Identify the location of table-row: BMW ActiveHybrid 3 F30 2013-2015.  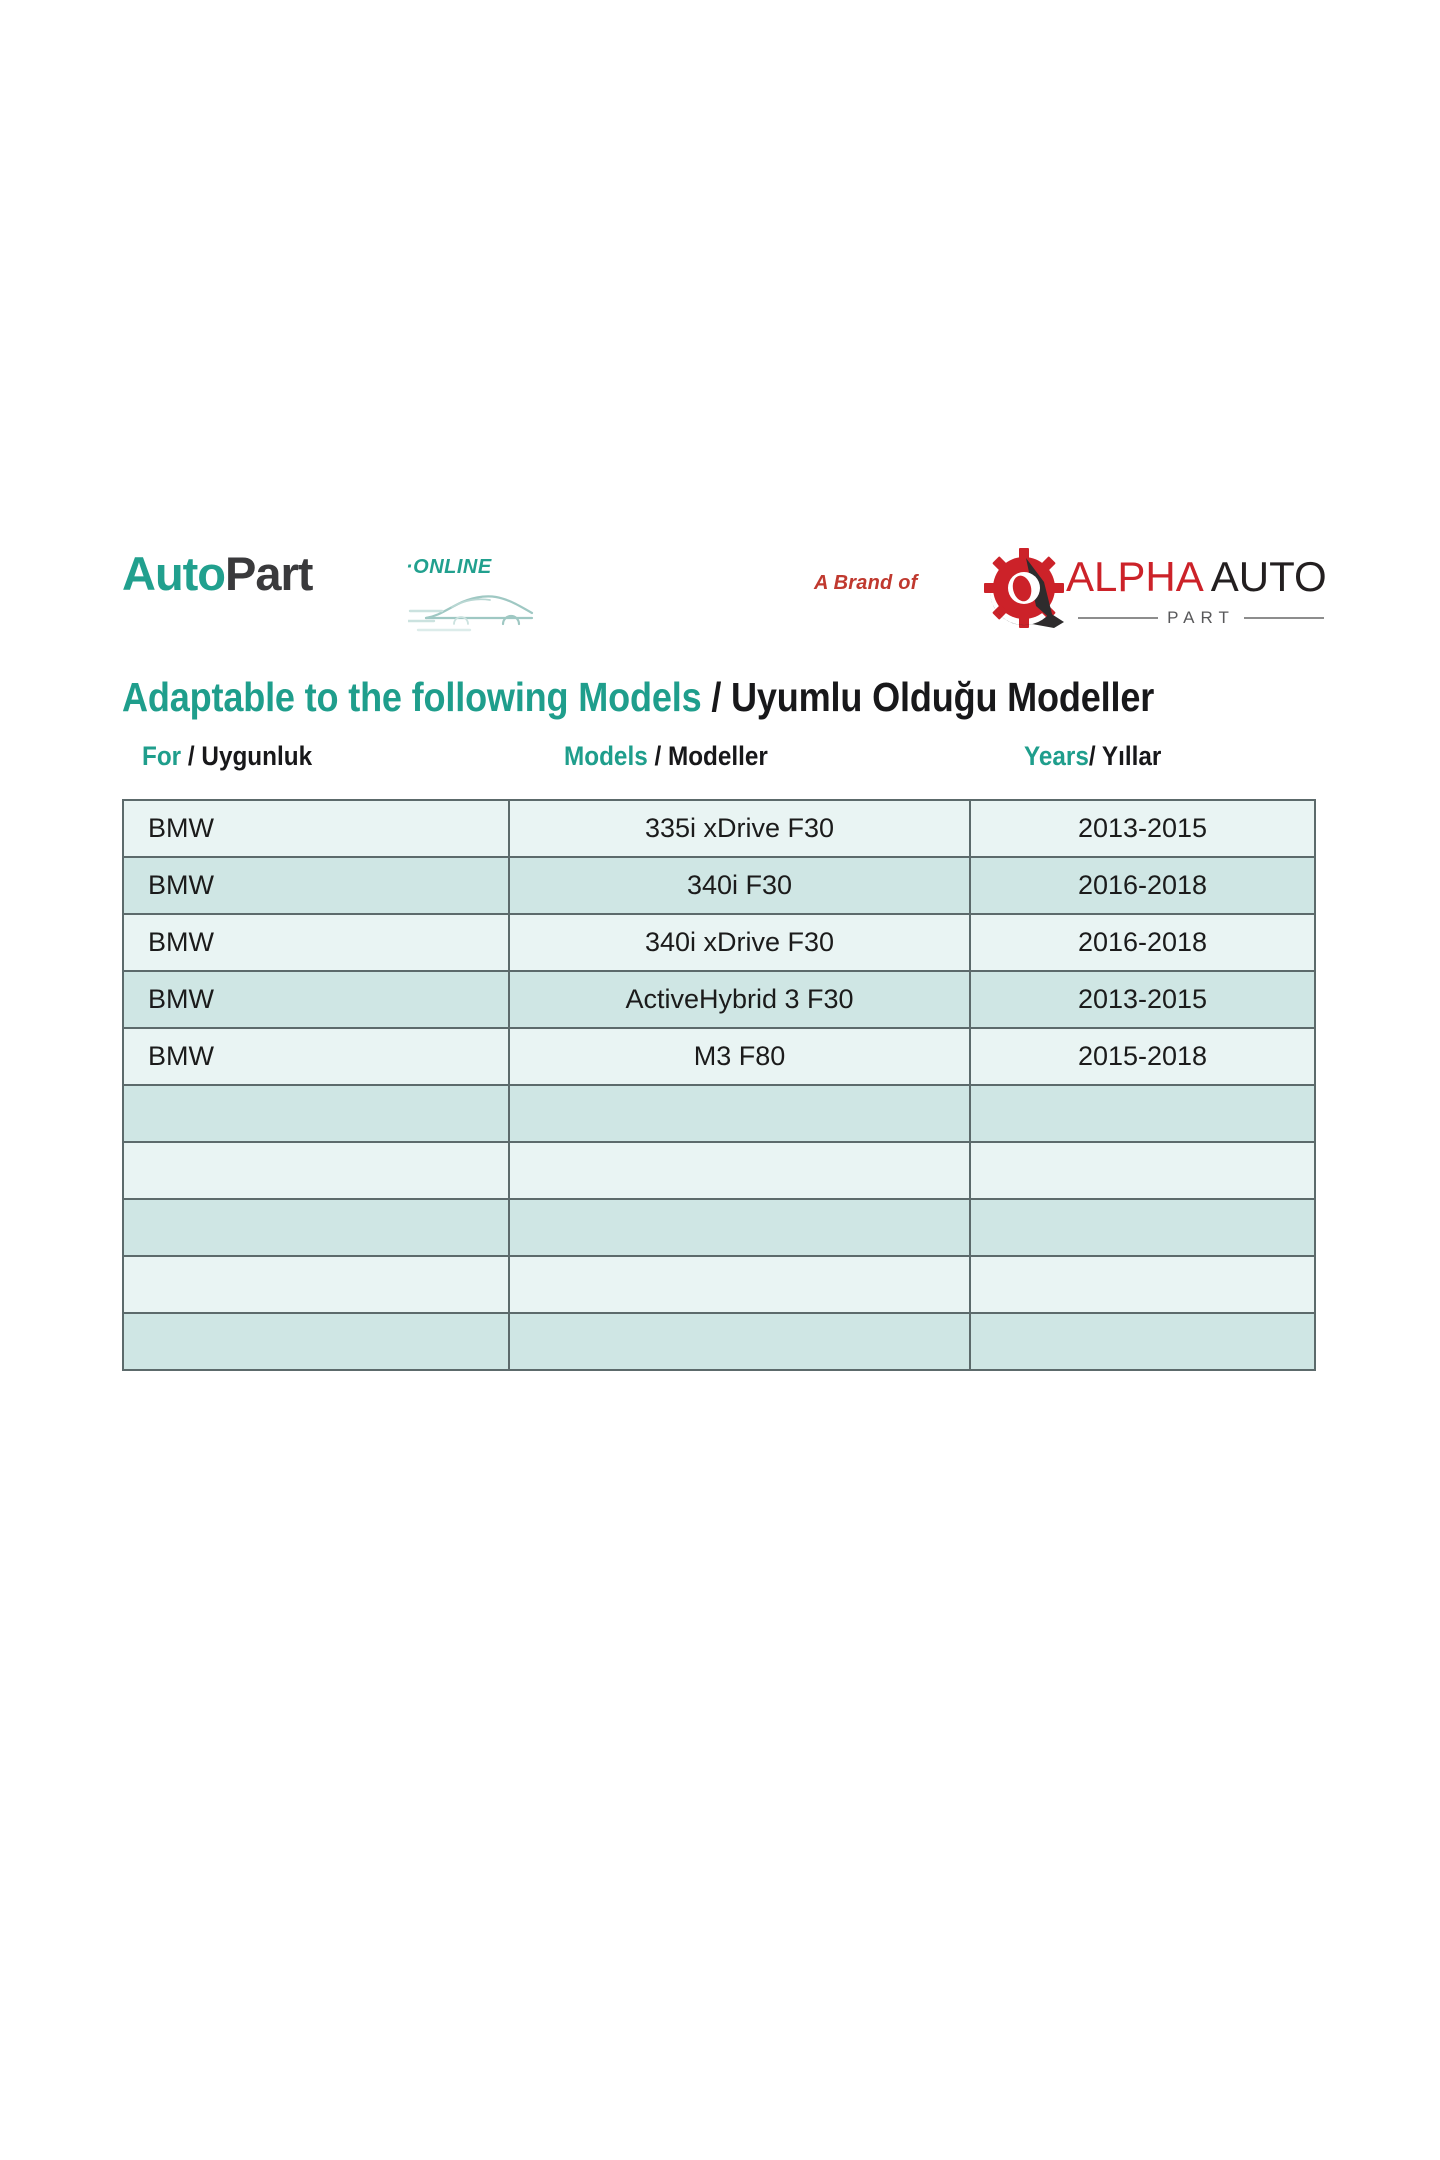
(719, 1000).